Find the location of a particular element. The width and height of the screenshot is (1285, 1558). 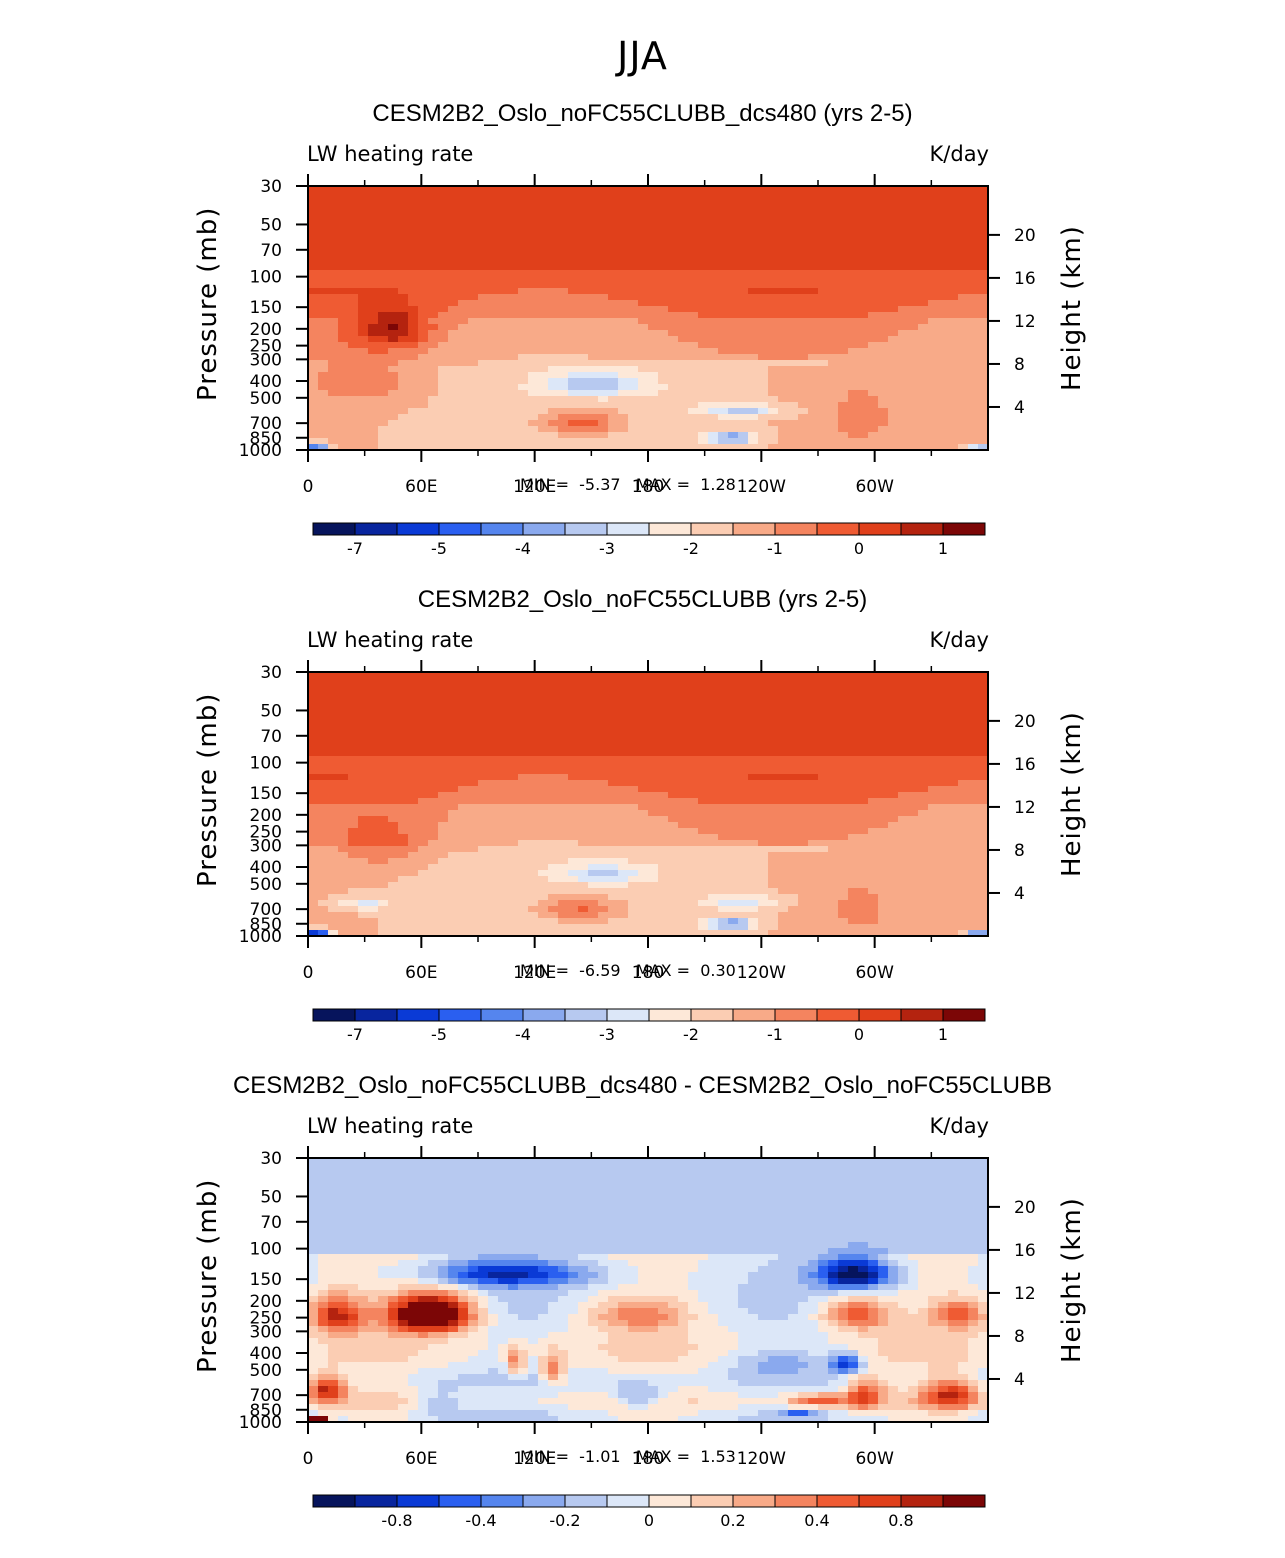

pressure-tick-label: 100 is located at coordinates (266, 278).